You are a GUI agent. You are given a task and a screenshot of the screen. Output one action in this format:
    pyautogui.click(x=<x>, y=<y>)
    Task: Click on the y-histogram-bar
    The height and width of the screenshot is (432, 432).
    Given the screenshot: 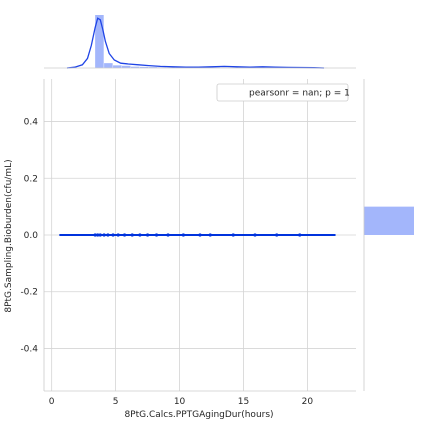 What is the action you would take?
    pyautogui.click(x=389, y=220)
    